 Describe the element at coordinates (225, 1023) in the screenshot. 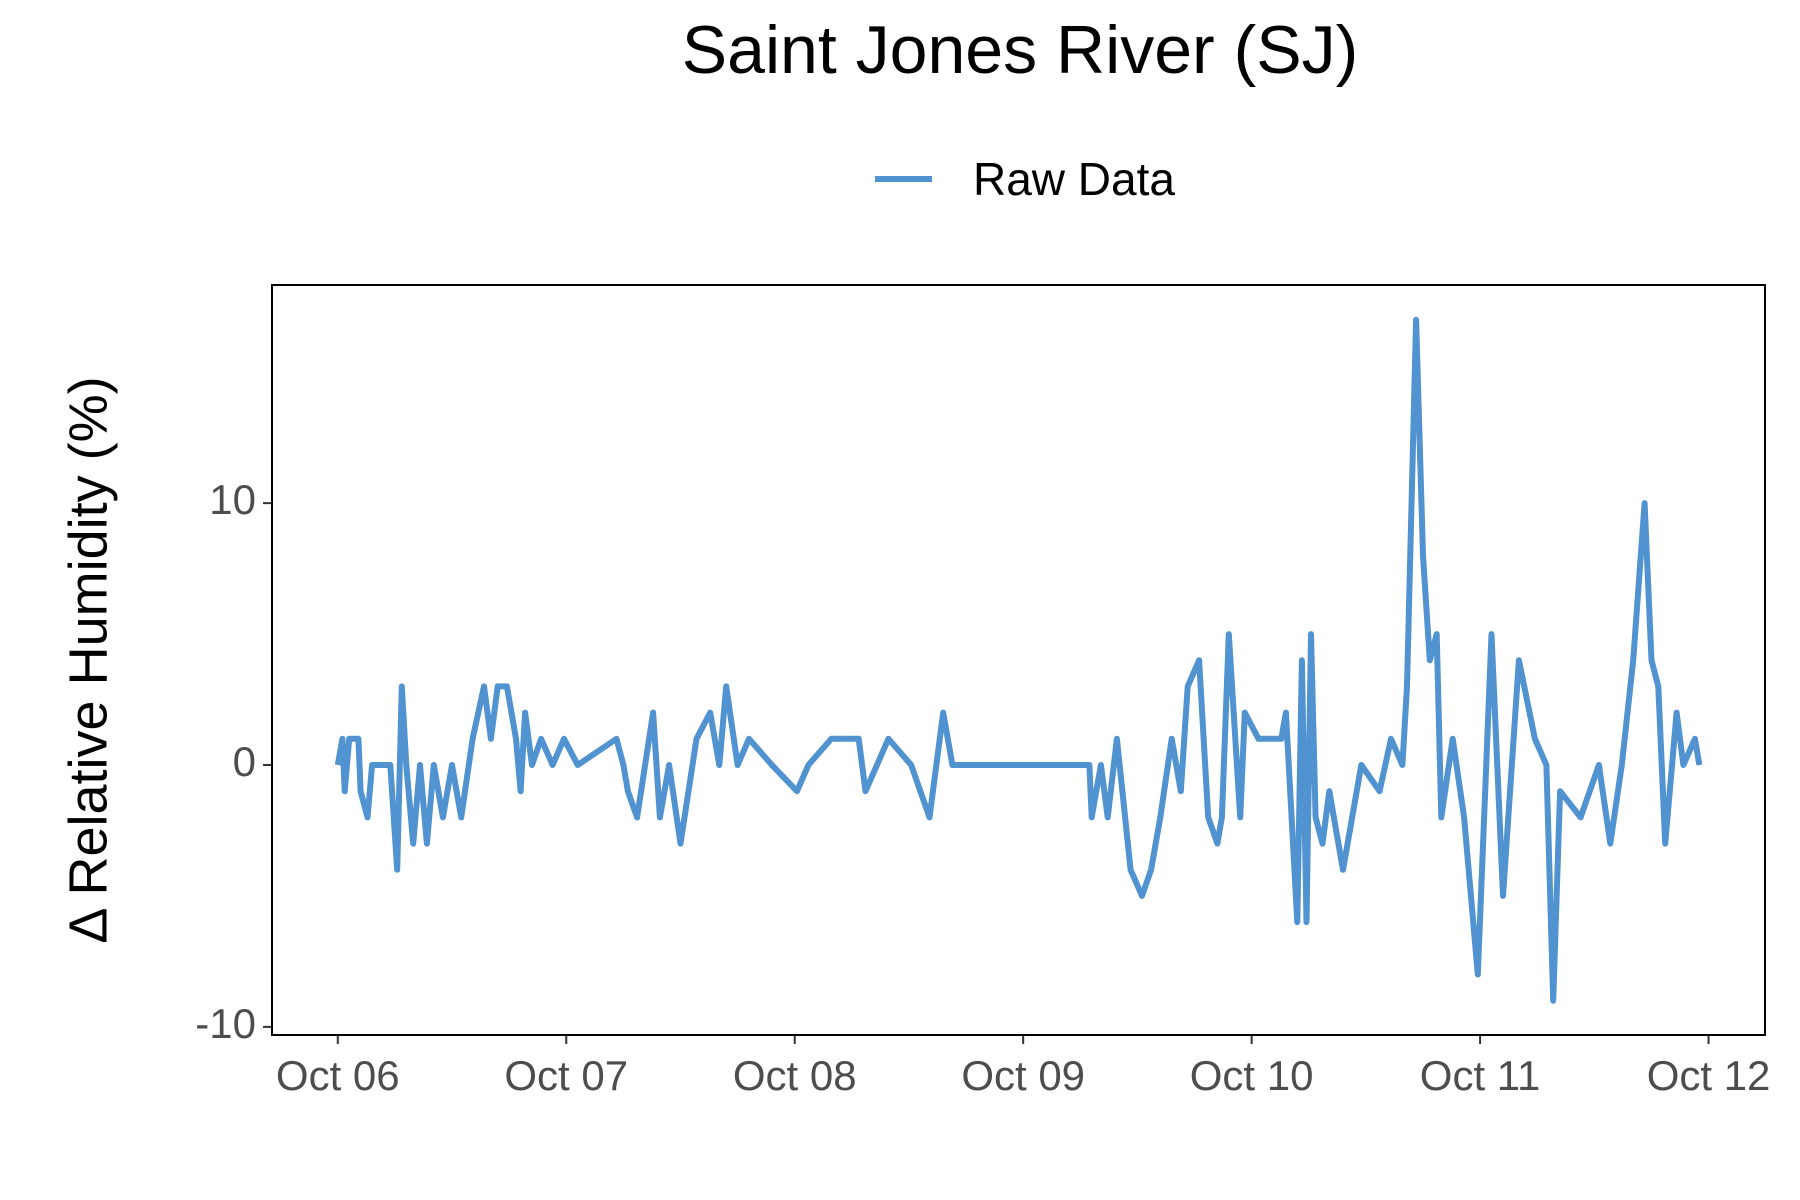

I see `y-tick-label: -10` at that location.